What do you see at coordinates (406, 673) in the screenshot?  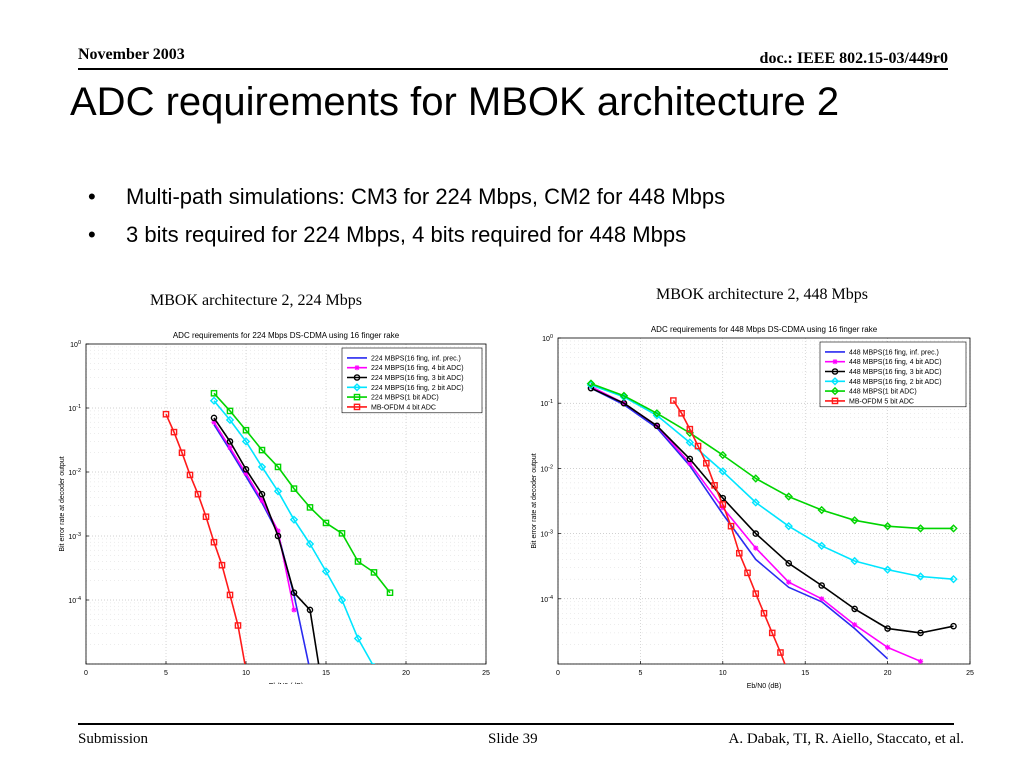 I see `x-tick-label: 20` at bounding box center [406, 673].